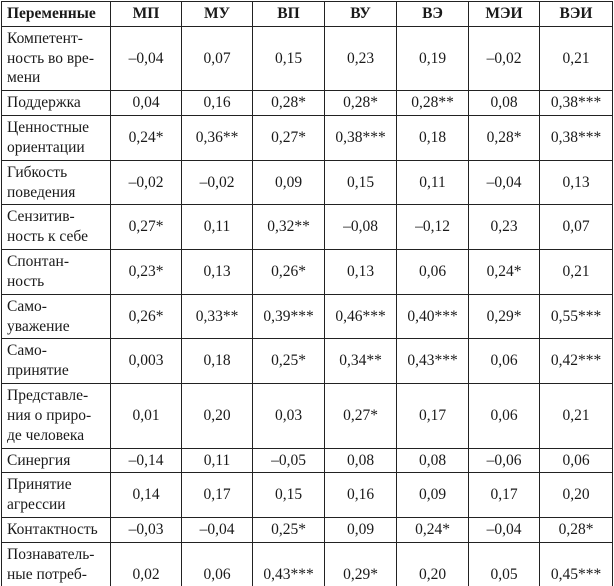 This screenshot has width=614, height=586. Describe the element at coordinates (432, 227) in the screenshot. I see `value-cell: –0,12` at that location.